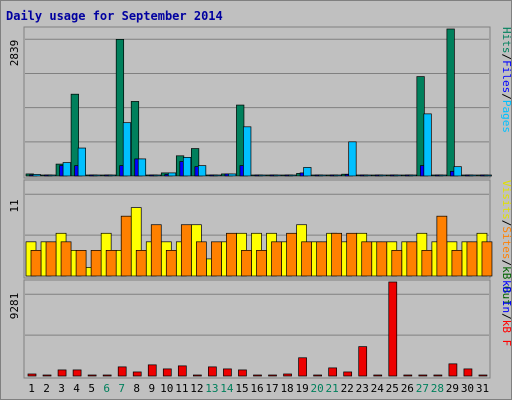 Image resolution: width=512 pixels, height=400 pixels. Describe the element at coordinates (227, 388) in the screenshot. I see `x-tick-label: 14` at that location.